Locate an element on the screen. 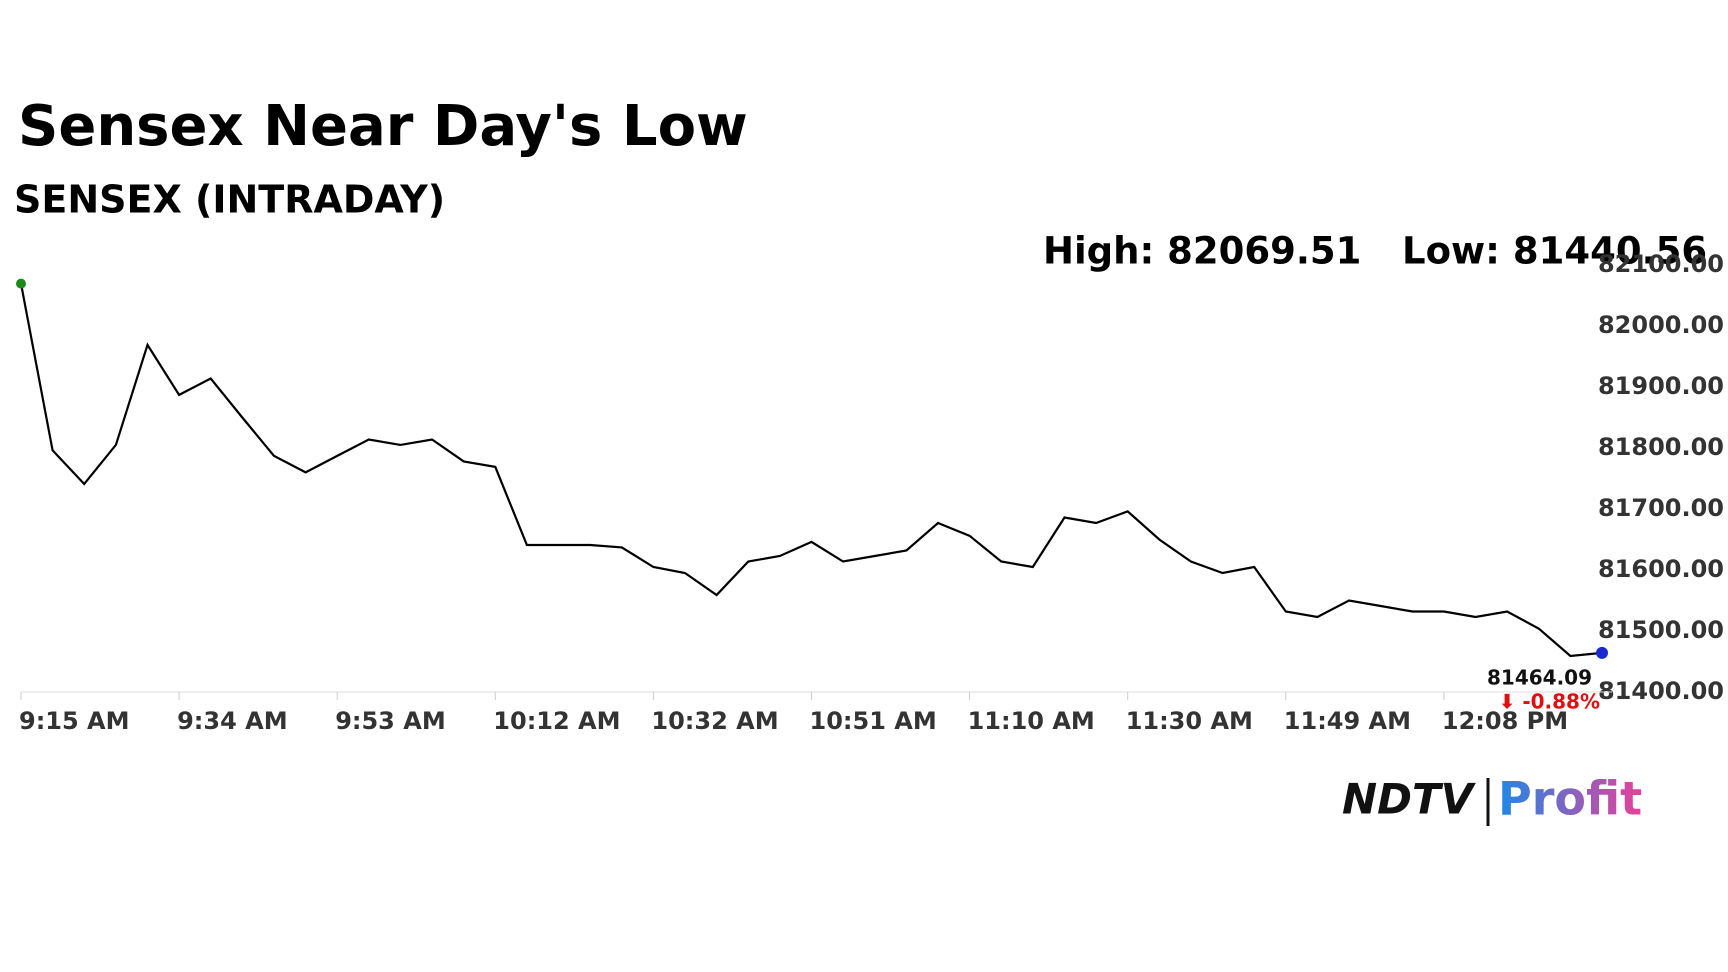 This screenshot has height=972, width=1728. y-tick-label: 81600.00 is located at coordinates (1661, 569).